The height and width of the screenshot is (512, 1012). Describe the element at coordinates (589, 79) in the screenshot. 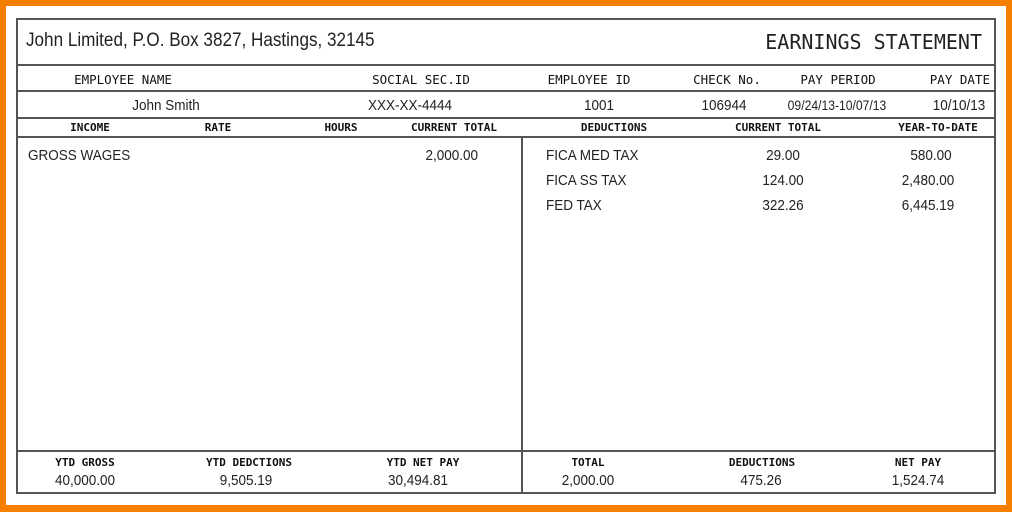

I see `label-employee-id: EMPLOYEE ID` at that location.